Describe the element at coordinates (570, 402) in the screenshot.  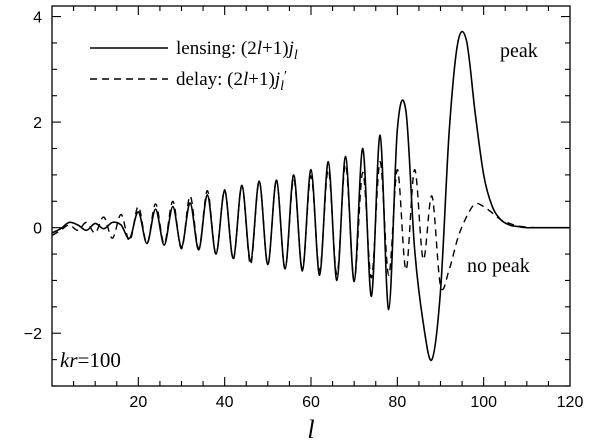
I see `x-tick-label: 120` at that location.